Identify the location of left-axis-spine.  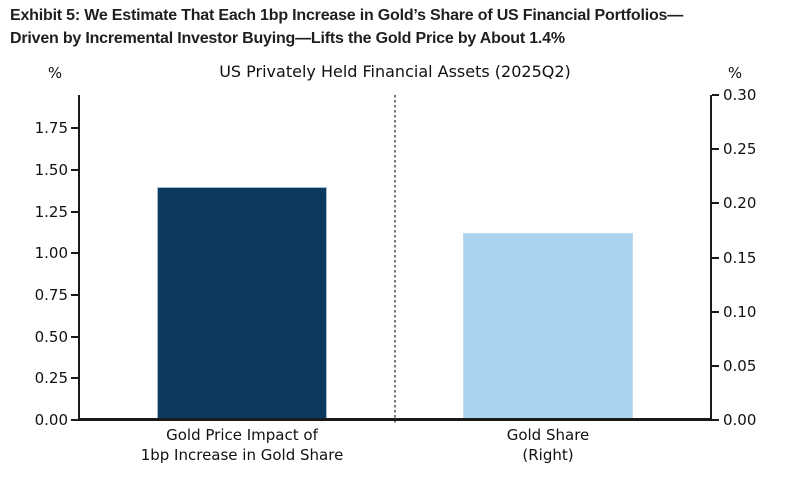
(79, 258).